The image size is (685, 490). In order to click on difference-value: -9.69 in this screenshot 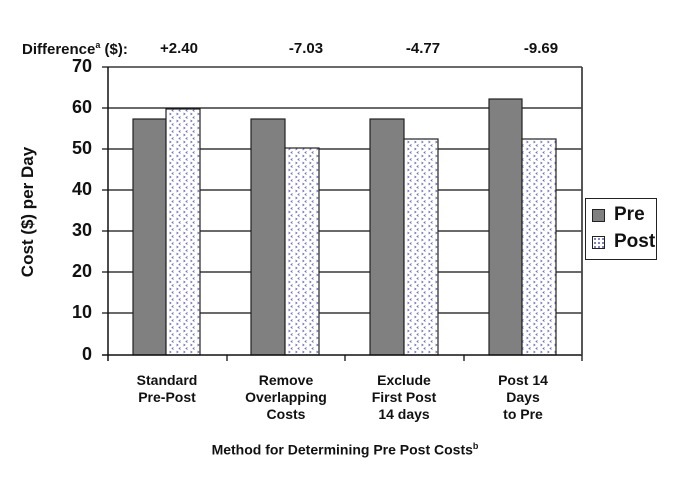, I will do `click(541, 48)`.